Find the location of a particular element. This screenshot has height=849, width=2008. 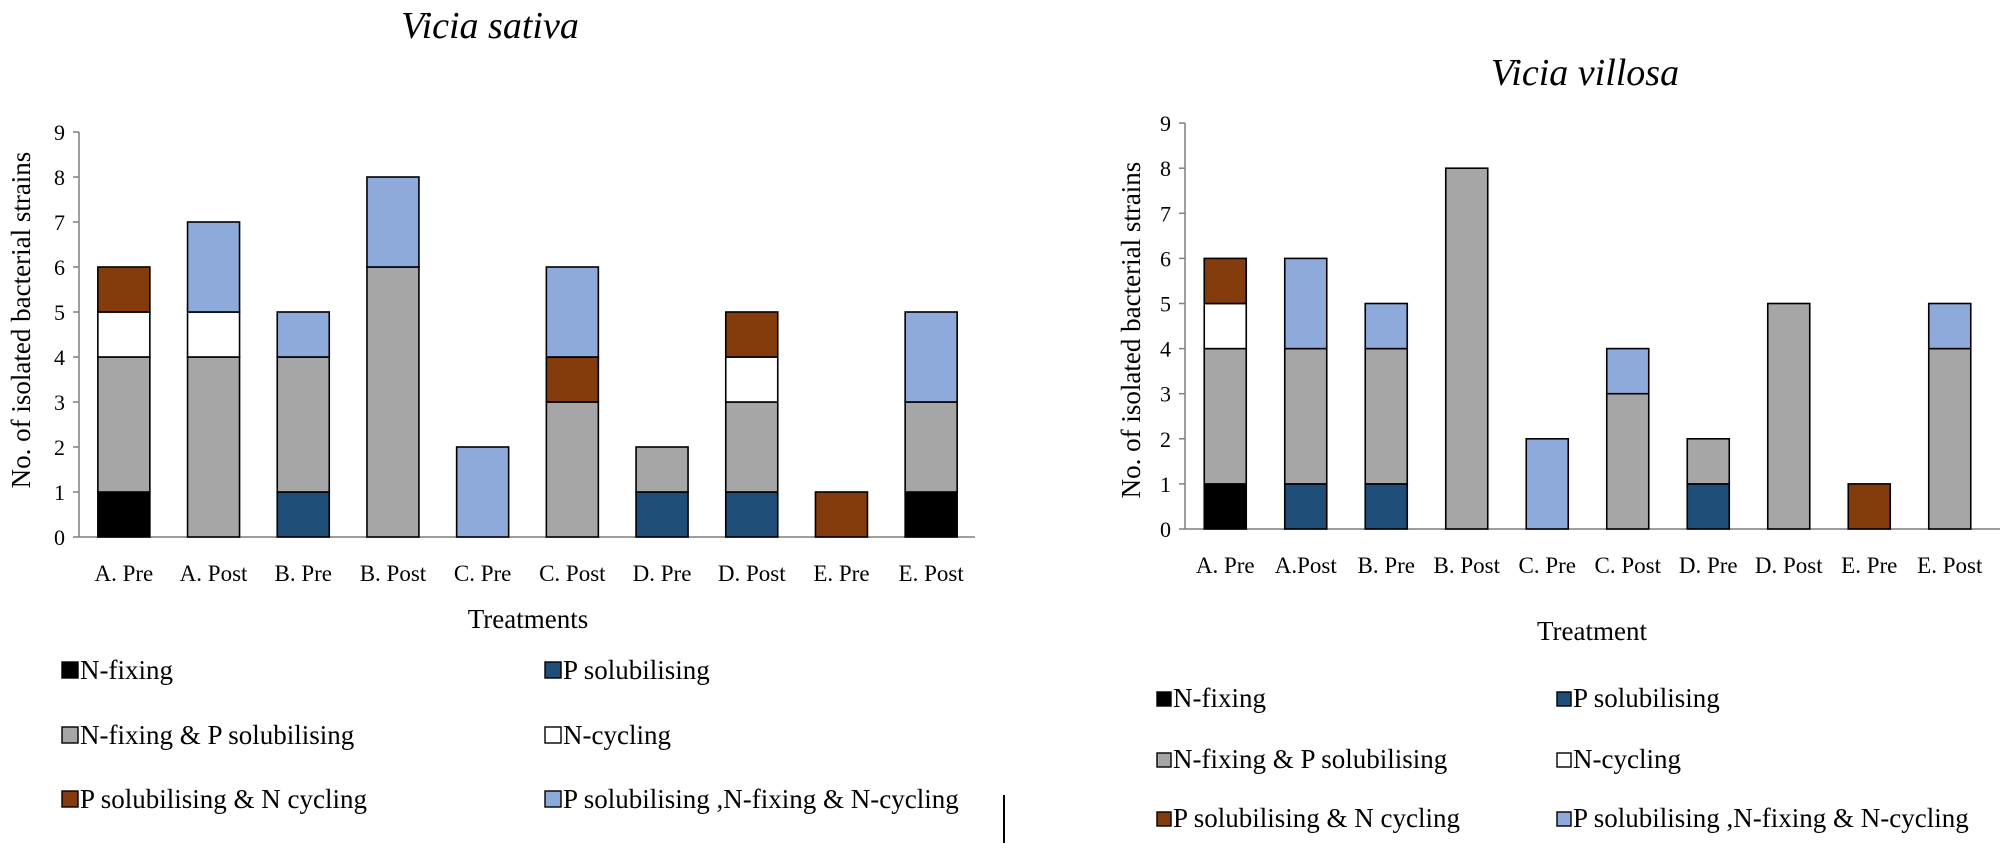

y-tick-label: 7 is located at coordinates (1165, 213).